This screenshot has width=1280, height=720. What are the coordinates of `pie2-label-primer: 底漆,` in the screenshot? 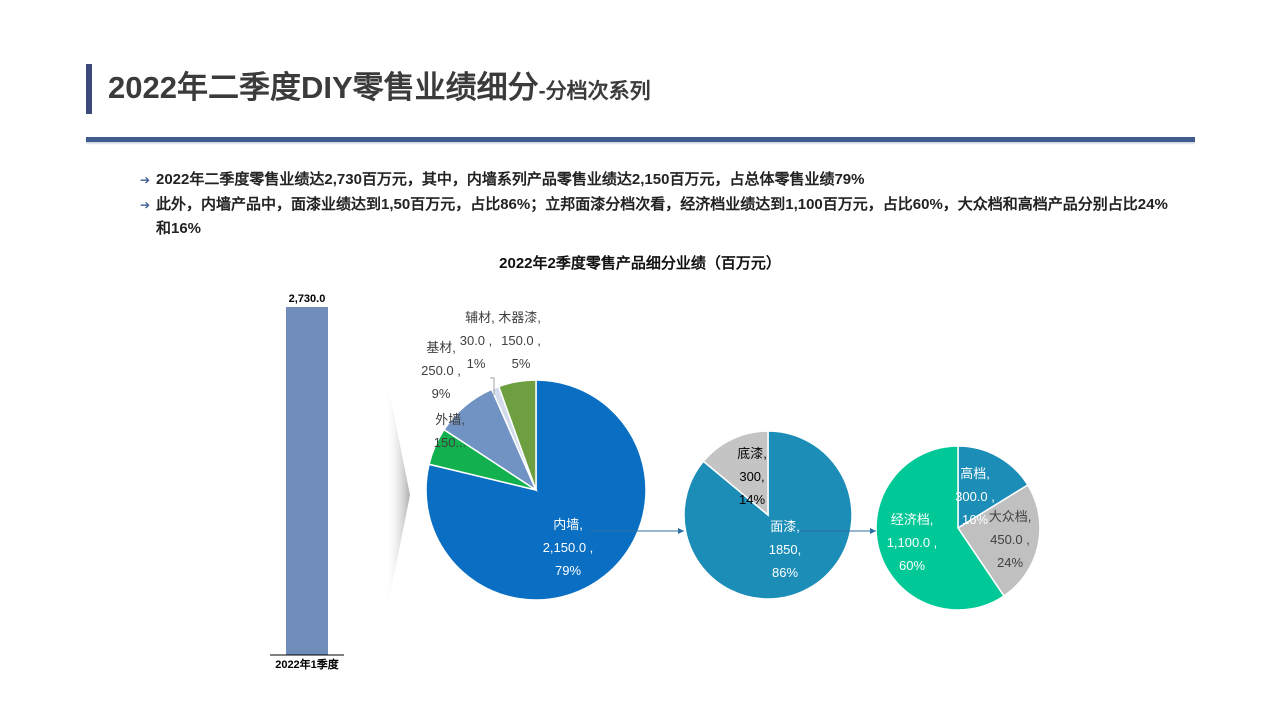 It's located at (752, 453).